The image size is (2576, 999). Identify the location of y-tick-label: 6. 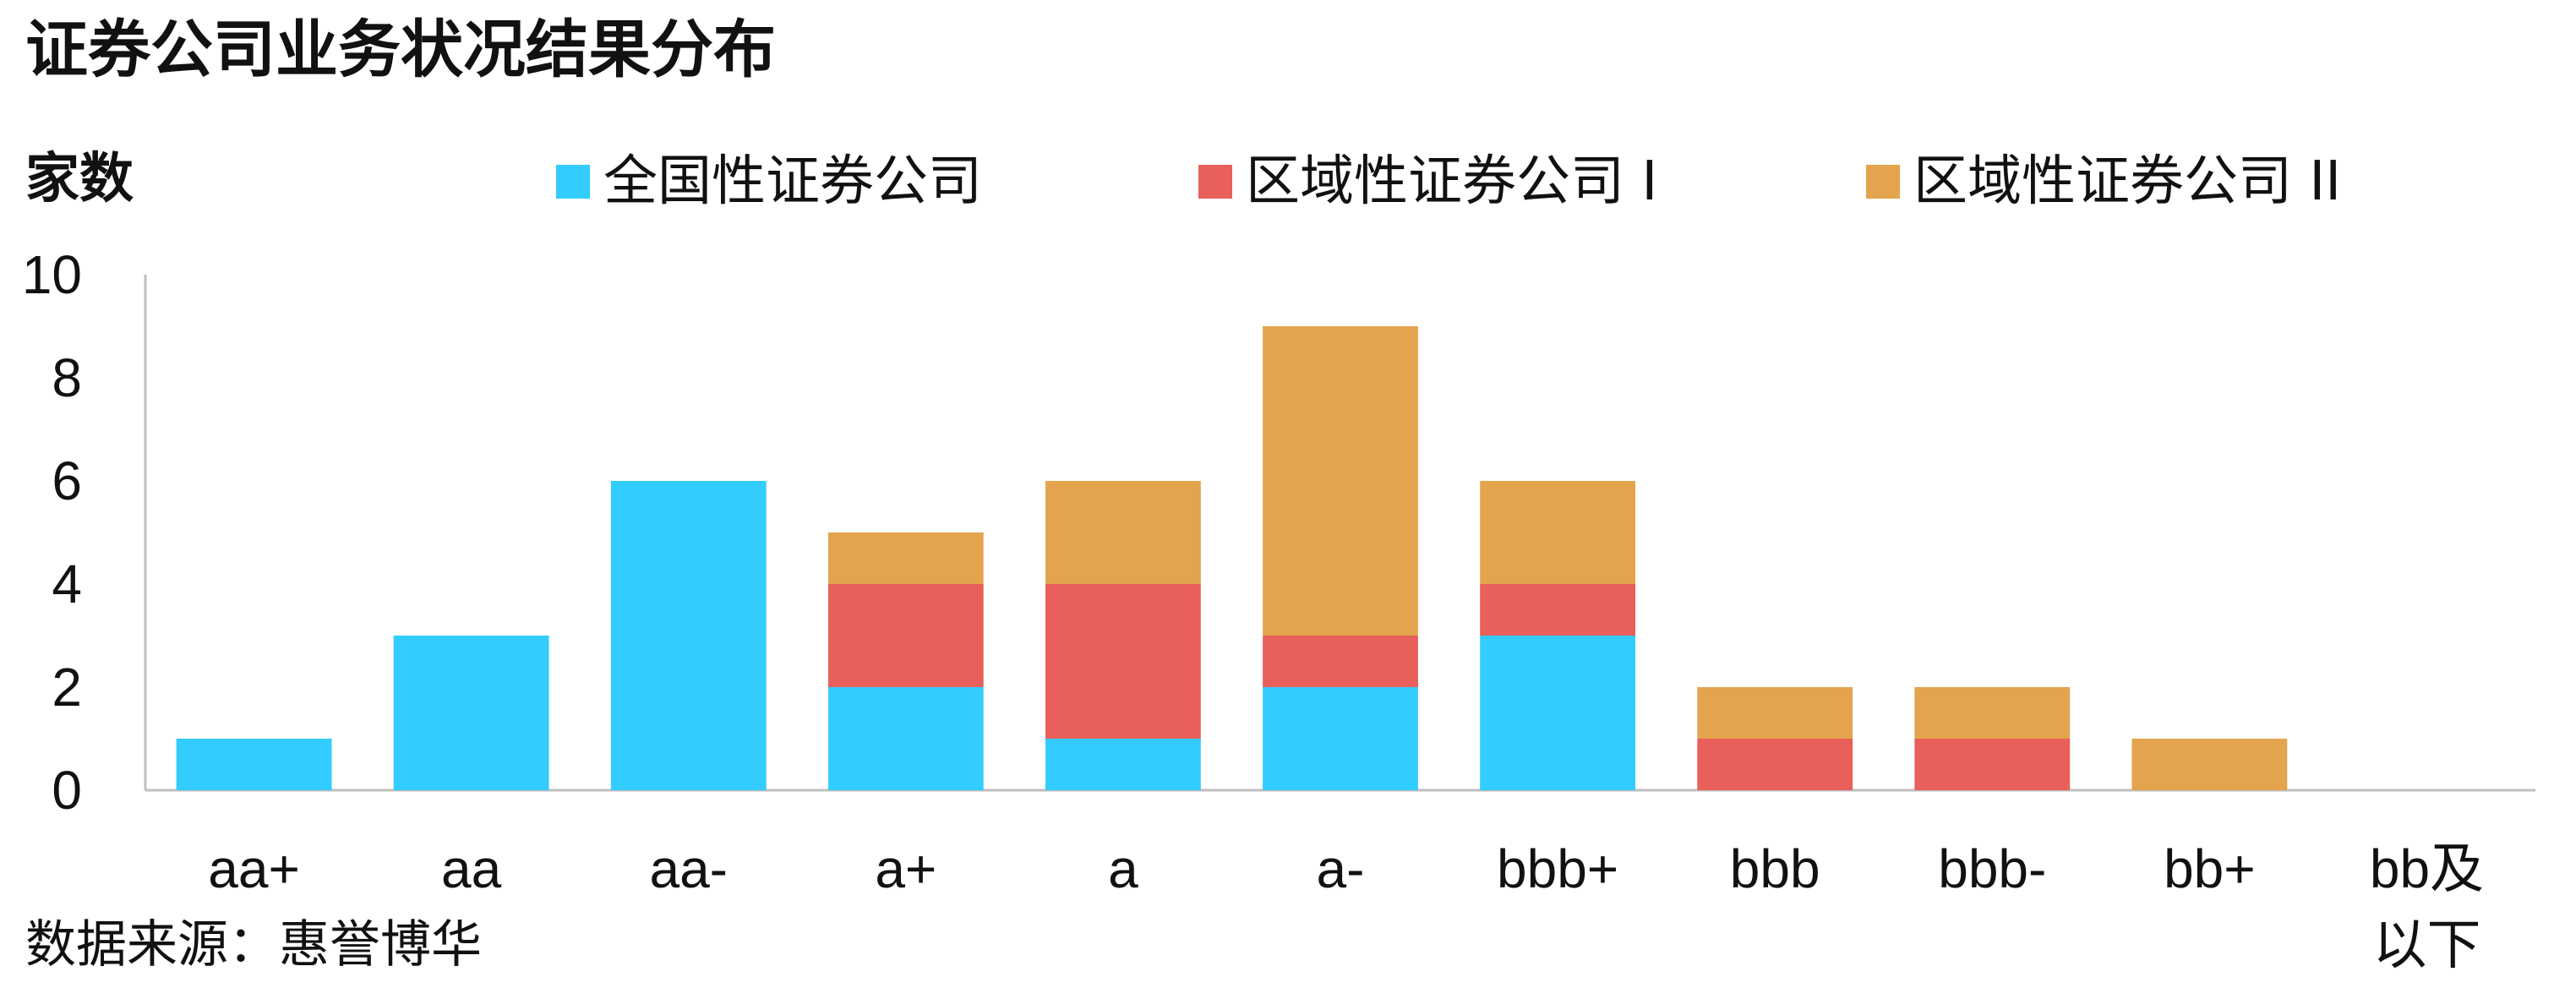
(67, 480).